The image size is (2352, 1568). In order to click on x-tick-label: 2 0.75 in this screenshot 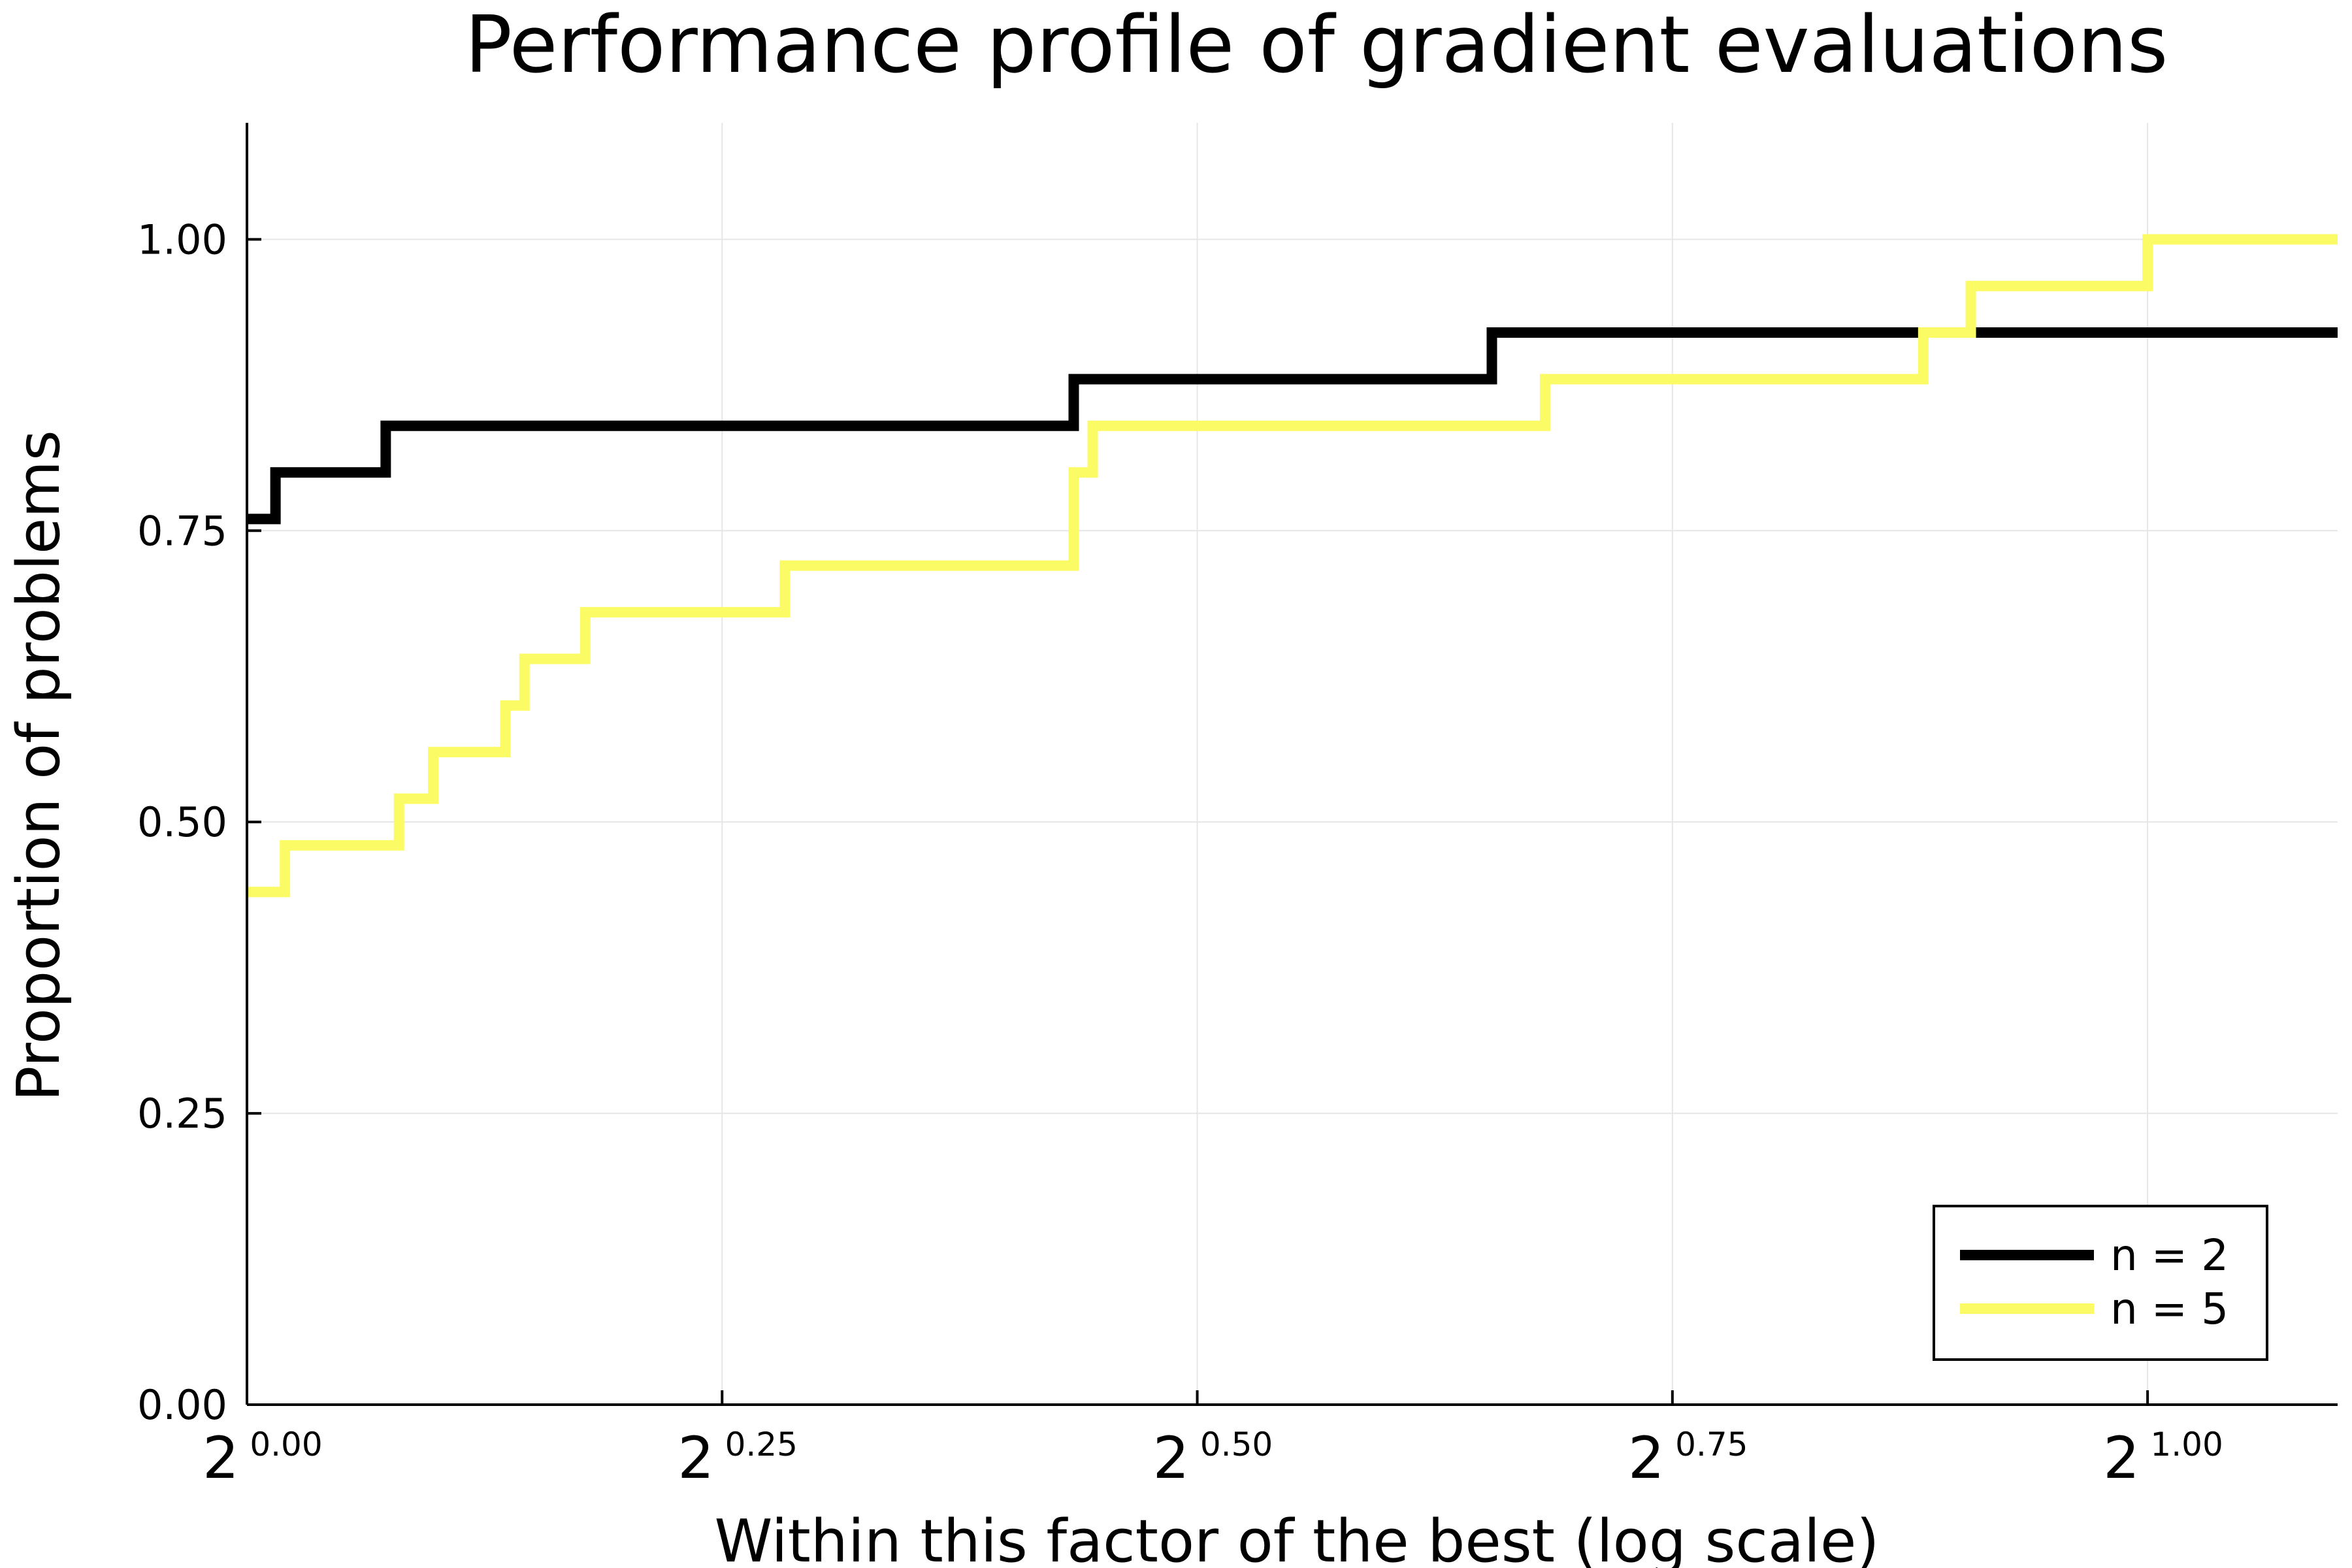, I will do `click(1688, 1458)`.